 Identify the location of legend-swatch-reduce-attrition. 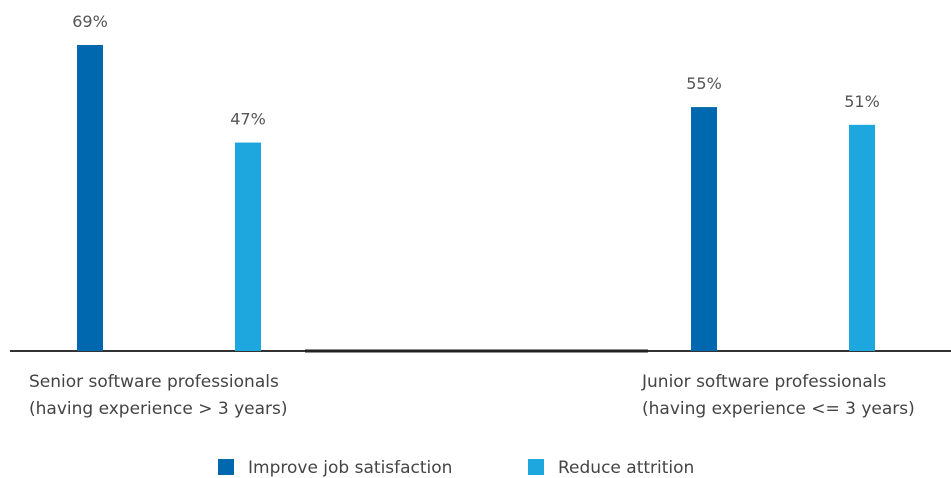
(536, 467).